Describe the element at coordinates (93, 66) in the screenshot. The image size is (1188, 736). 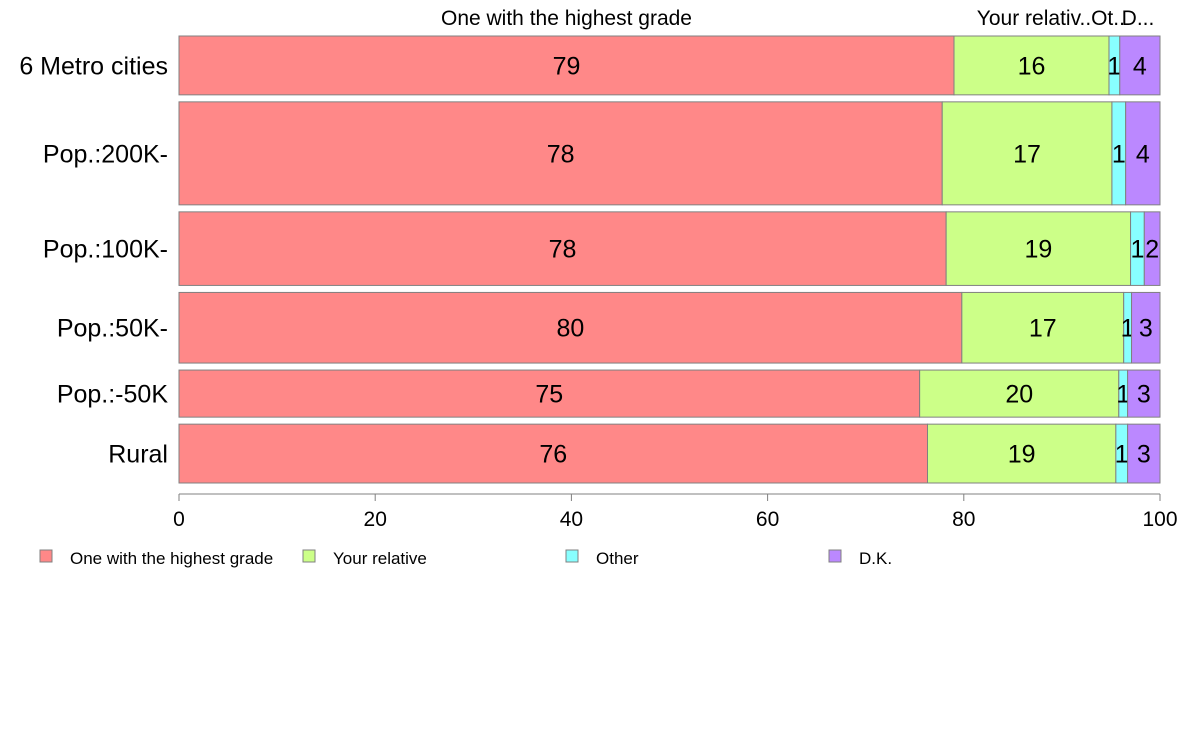
I see `category-label: 6 Metro cities` at that location.